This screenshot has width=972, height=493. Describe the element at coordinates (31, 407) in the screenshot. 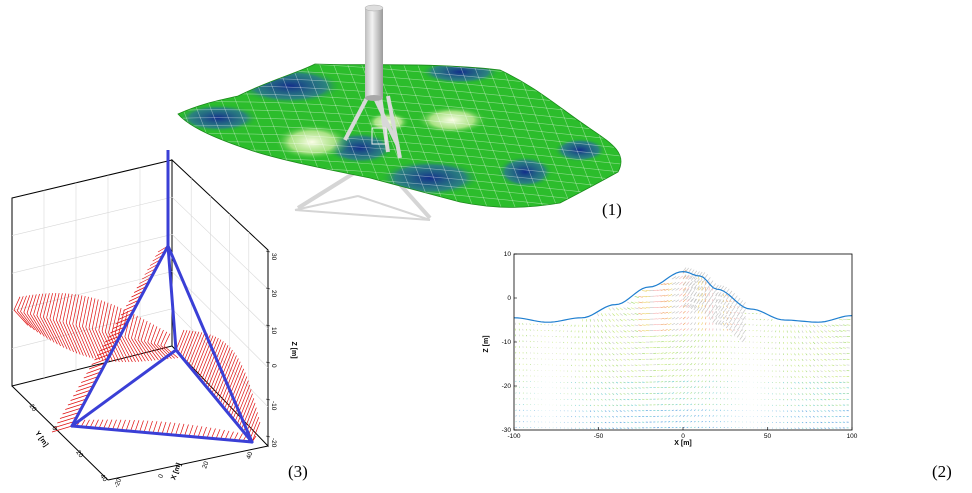

I see `y-tick-label-3d: -20` at that location.